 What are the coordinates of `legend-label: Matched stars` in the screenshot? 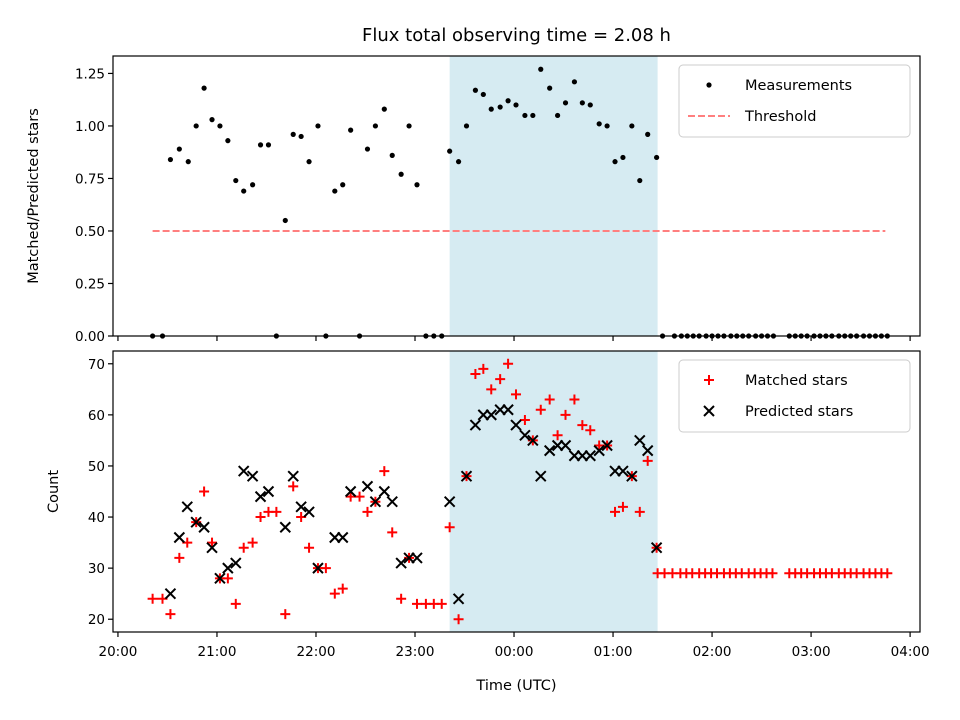 It's located at (796, 381).